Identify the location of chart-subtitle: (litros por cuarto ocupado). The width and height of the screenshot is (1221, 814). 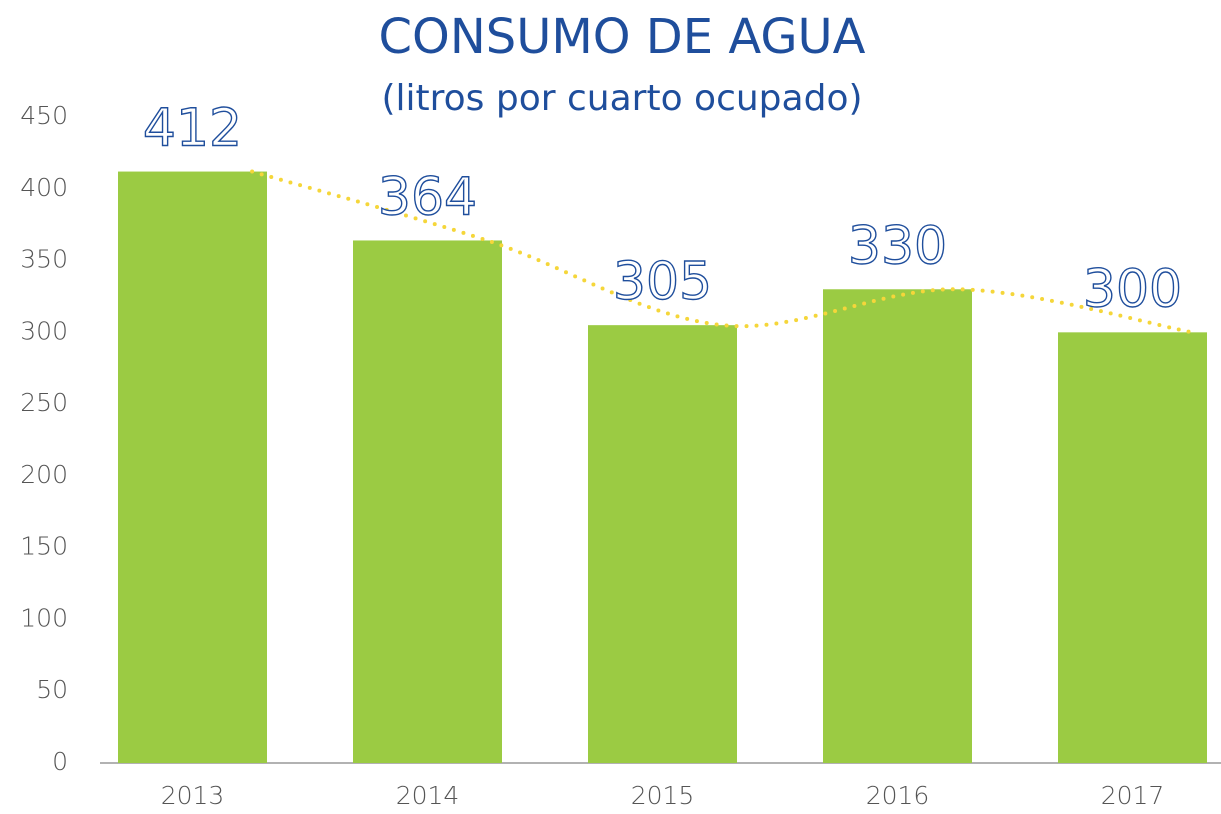
(621, 98).